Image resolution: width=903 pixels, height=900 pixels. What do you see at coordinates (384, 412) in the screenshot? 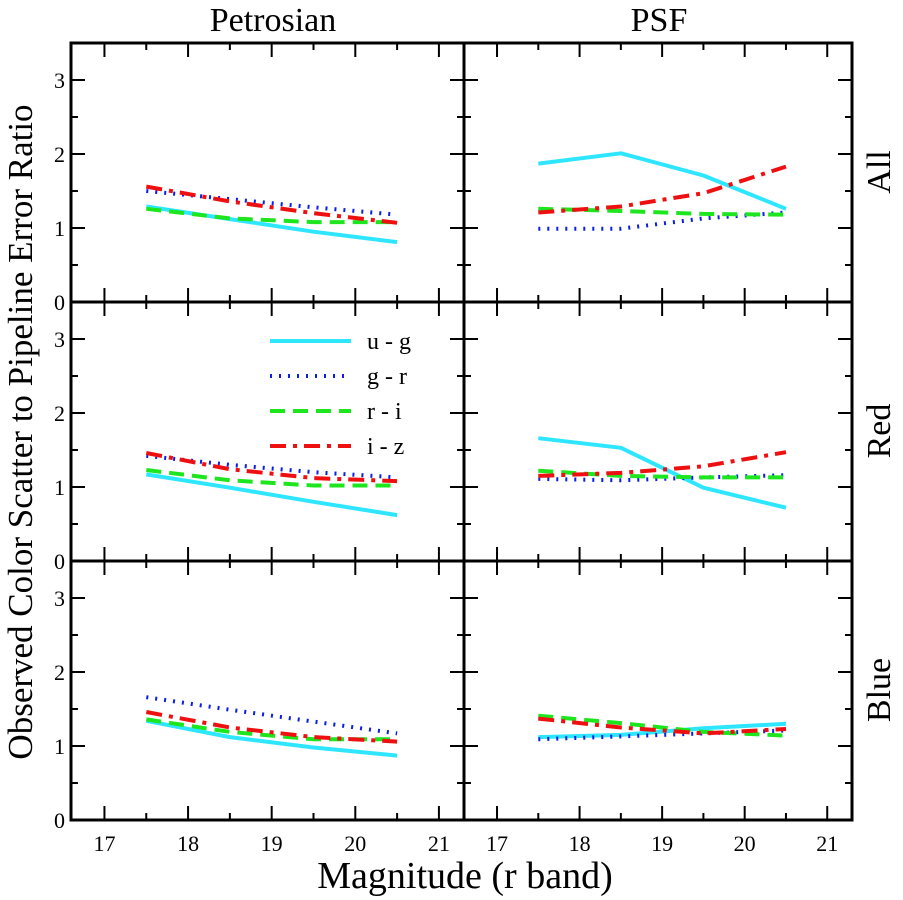
I see `legend-label: r - i` at bounding box center [384, 412].